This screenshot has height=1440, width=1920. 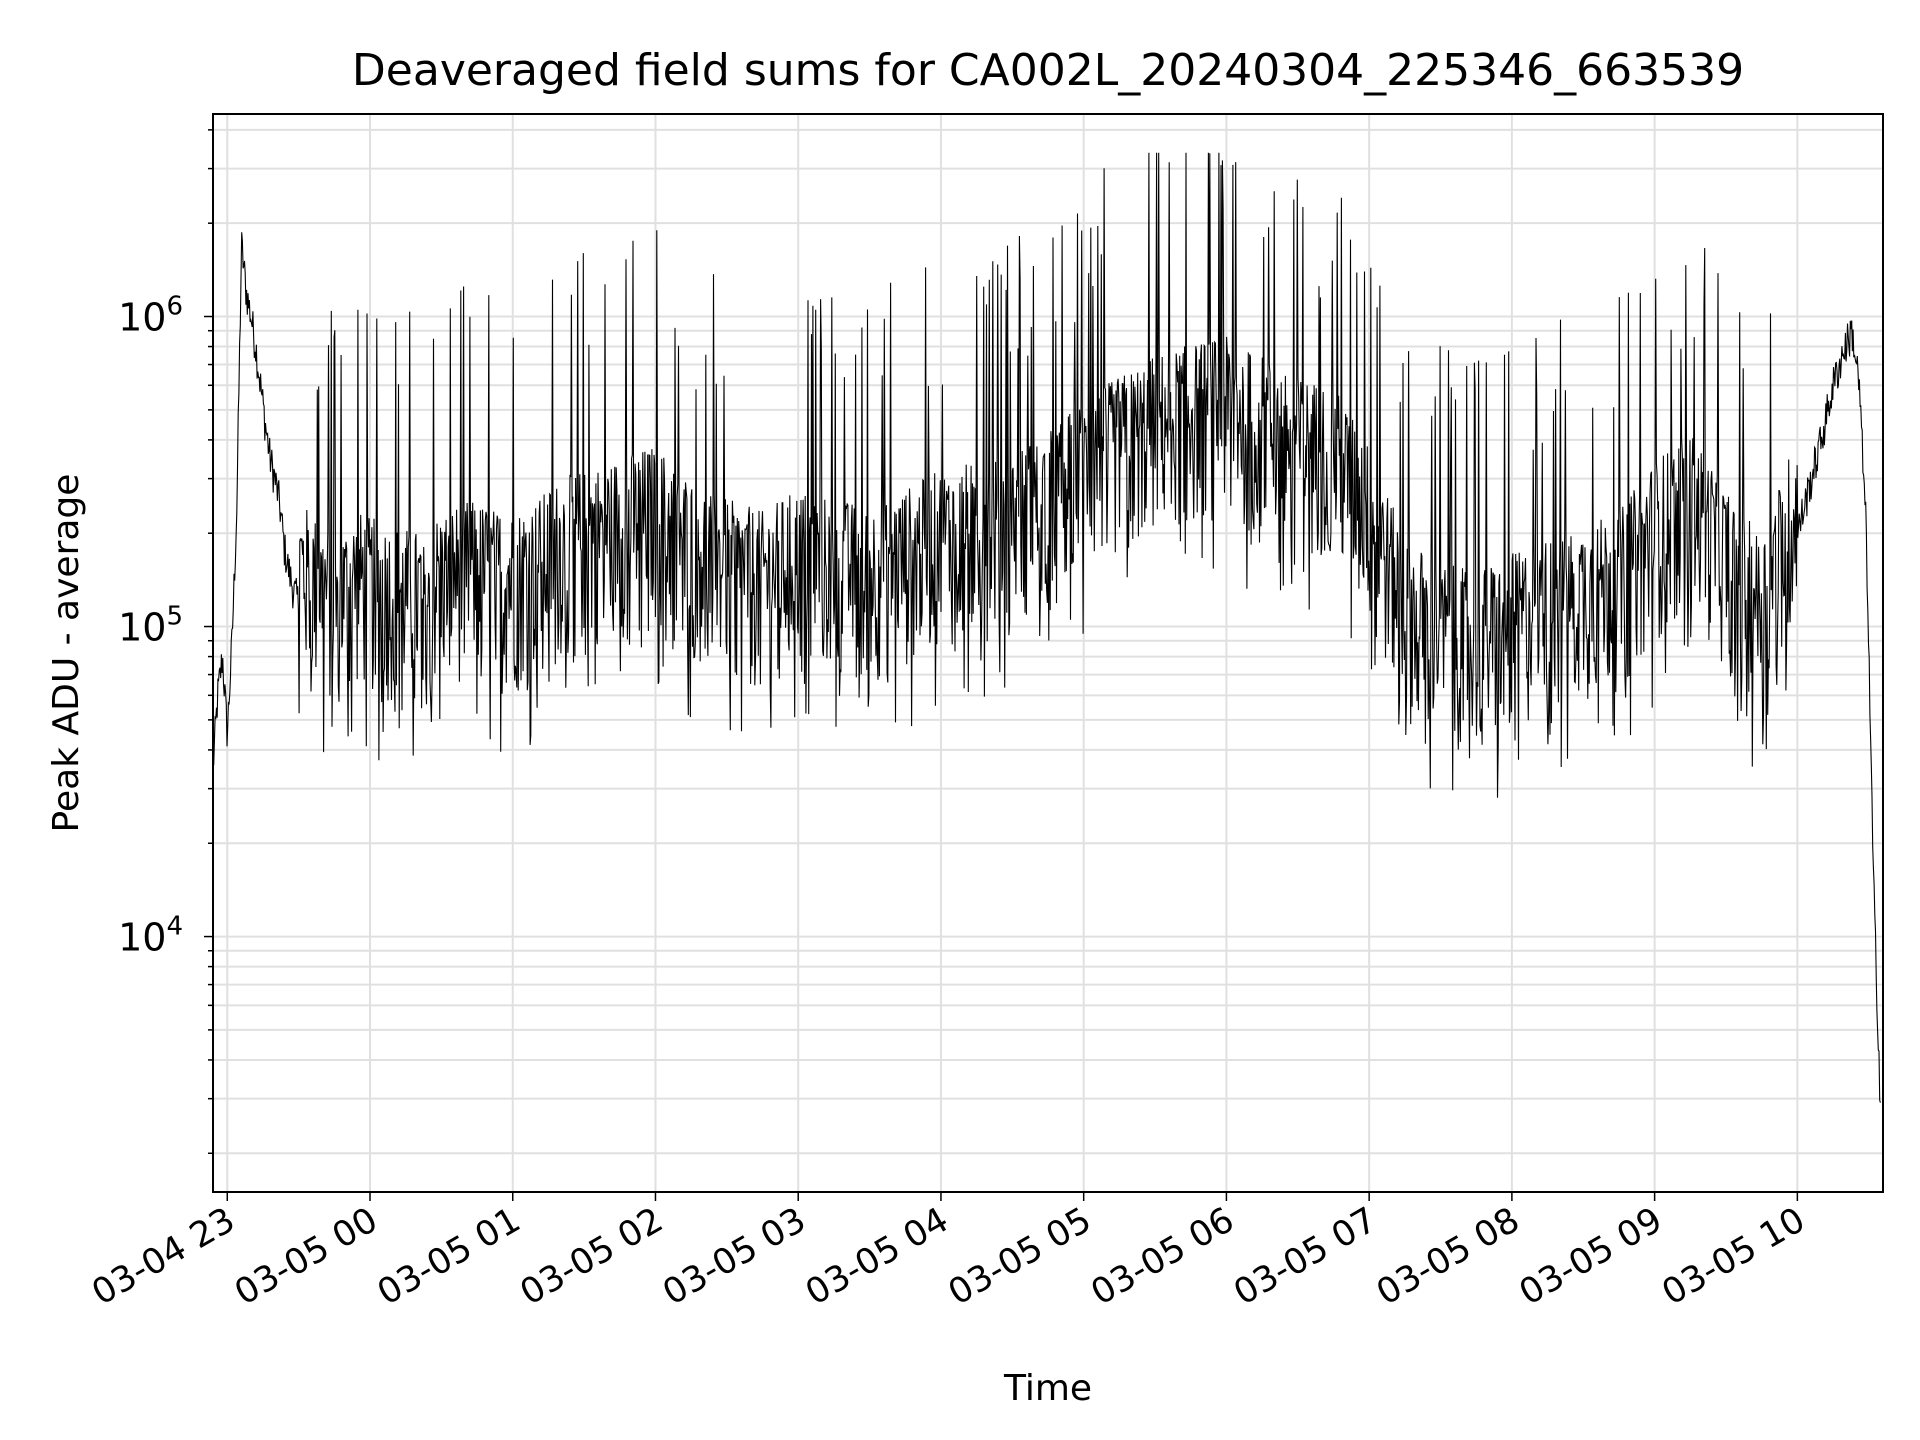 What do you see at coordinates (1448, 1256) in the screenshot?
I see `x-tick-label: 03-05 08` at bounding box center [1448, 1256].